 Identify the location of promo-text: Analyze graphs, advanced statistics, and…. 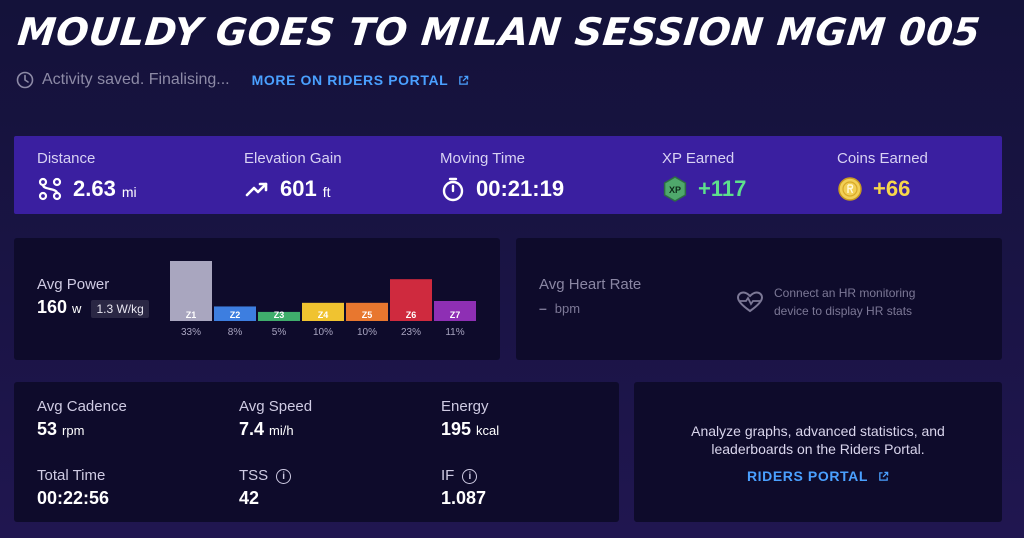
(818, 440).